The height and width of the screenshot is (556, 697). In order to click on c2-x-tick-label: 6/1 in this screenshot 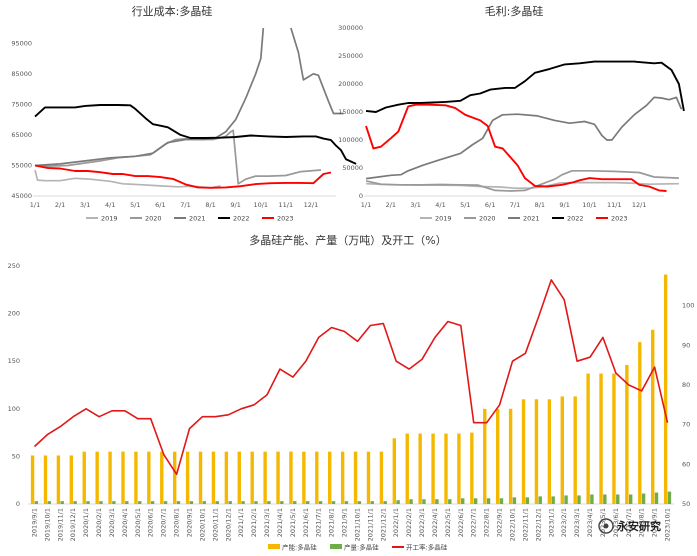, I will do `click(490, 205)`.